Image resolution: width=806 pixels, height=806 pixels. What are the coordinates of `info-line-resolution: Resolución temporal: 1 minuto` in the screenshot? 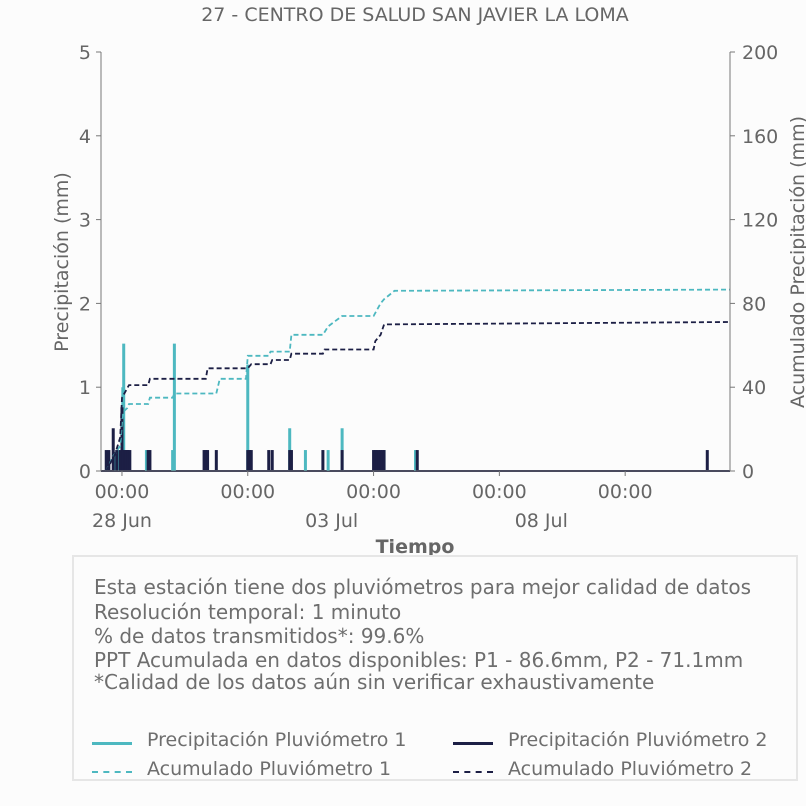 It's located at (248, 612).